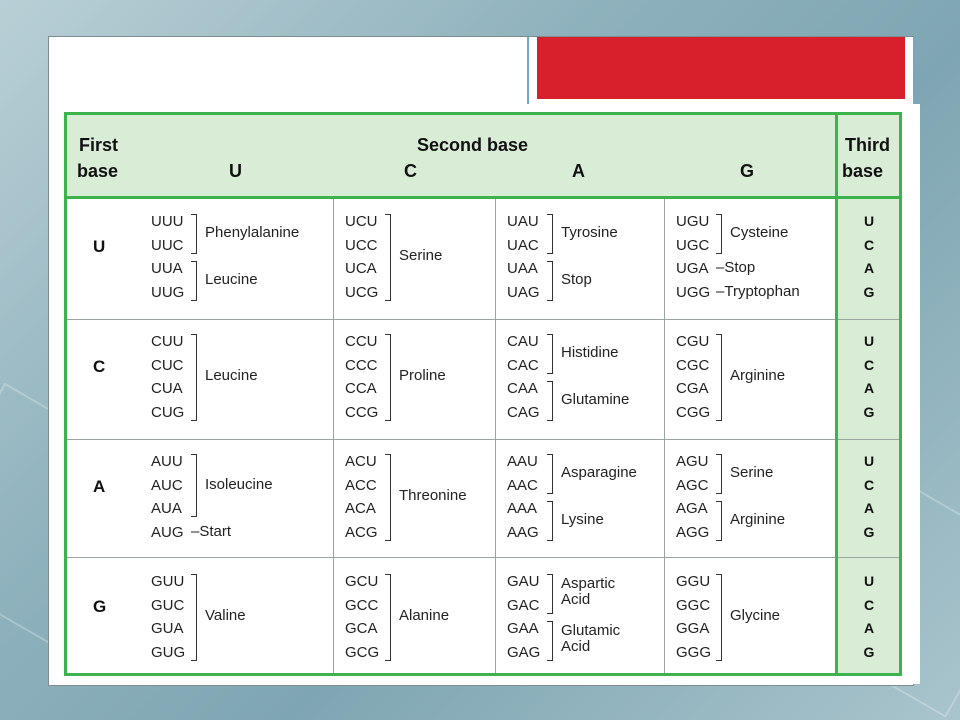 This screenshot has height=720, width=960. Describe the element at coordinates (693, 365) in the screenshot. I see `codon: CGC` at that location.